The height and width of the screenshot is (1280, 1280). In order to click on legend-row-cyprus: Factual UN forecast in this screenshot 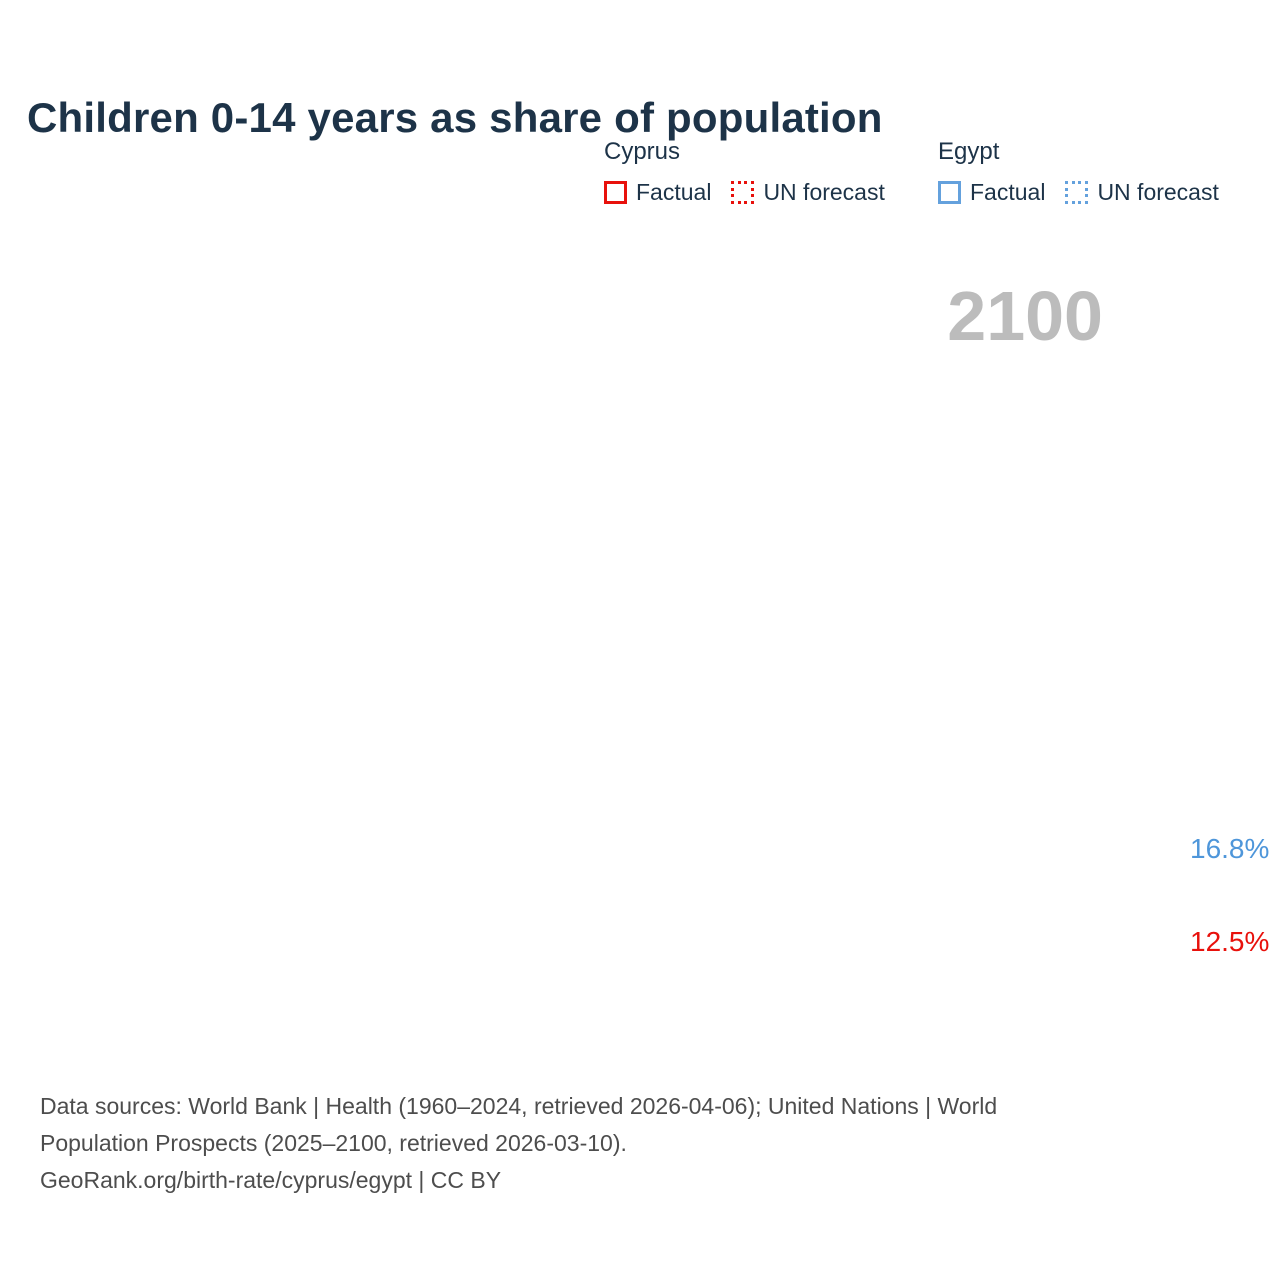, I will do `click(744, 192)`.